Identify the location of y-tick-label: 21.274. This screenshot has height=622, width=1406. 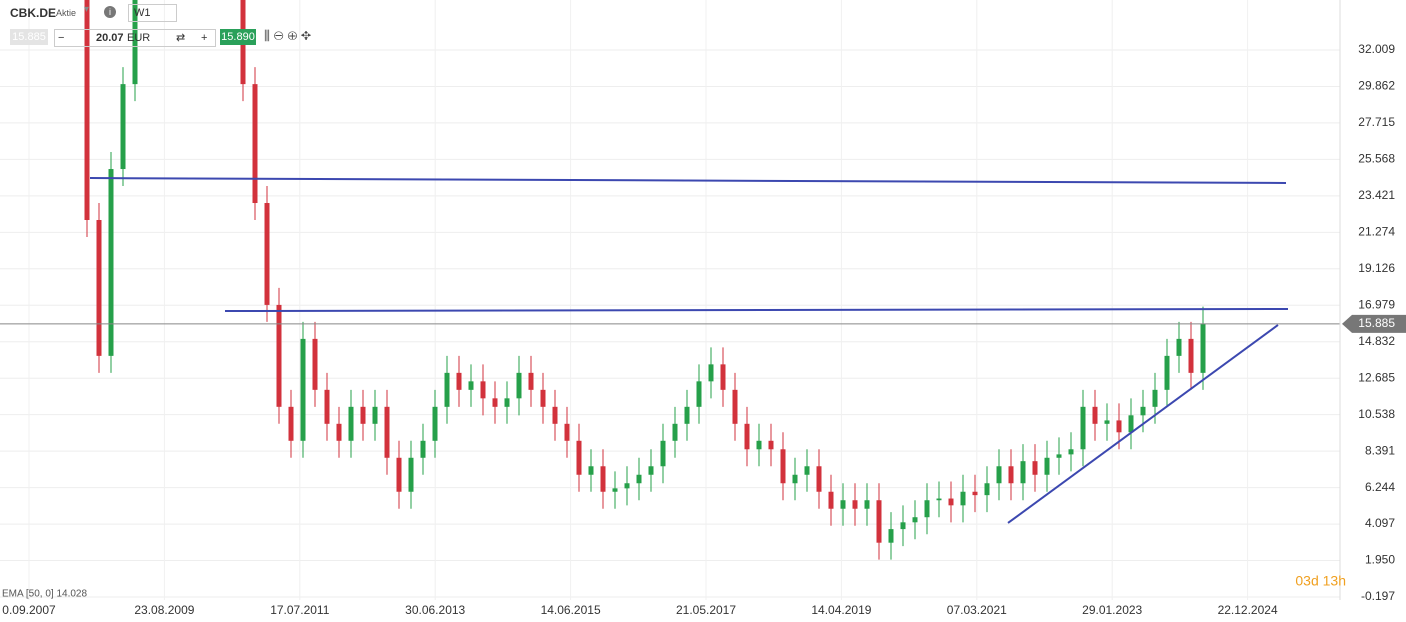
(1376, 231).